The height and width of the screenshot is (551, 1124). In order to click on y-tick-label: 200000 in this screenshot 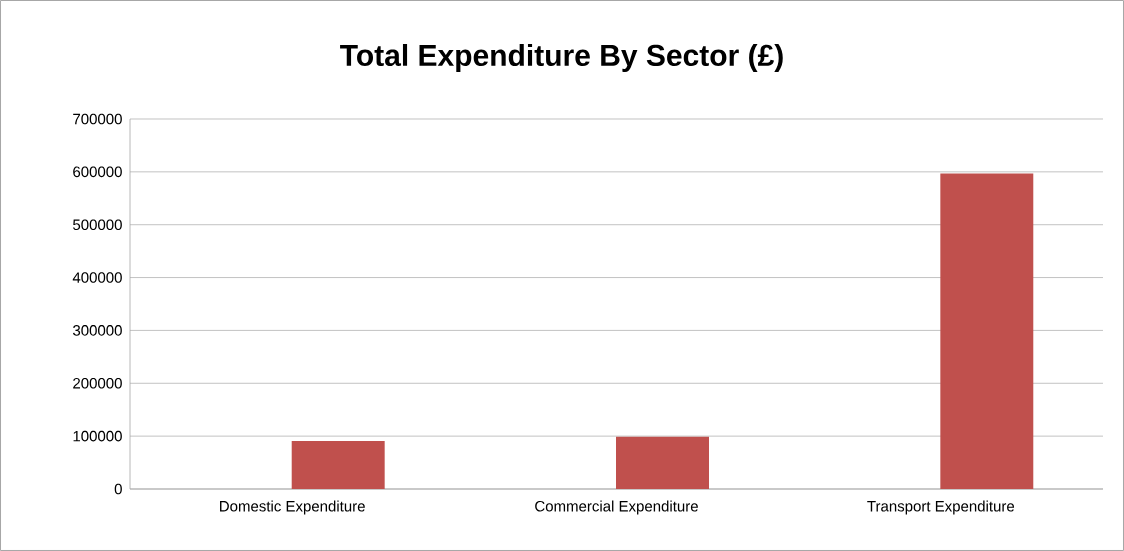, I will do `click(97, 383)`.